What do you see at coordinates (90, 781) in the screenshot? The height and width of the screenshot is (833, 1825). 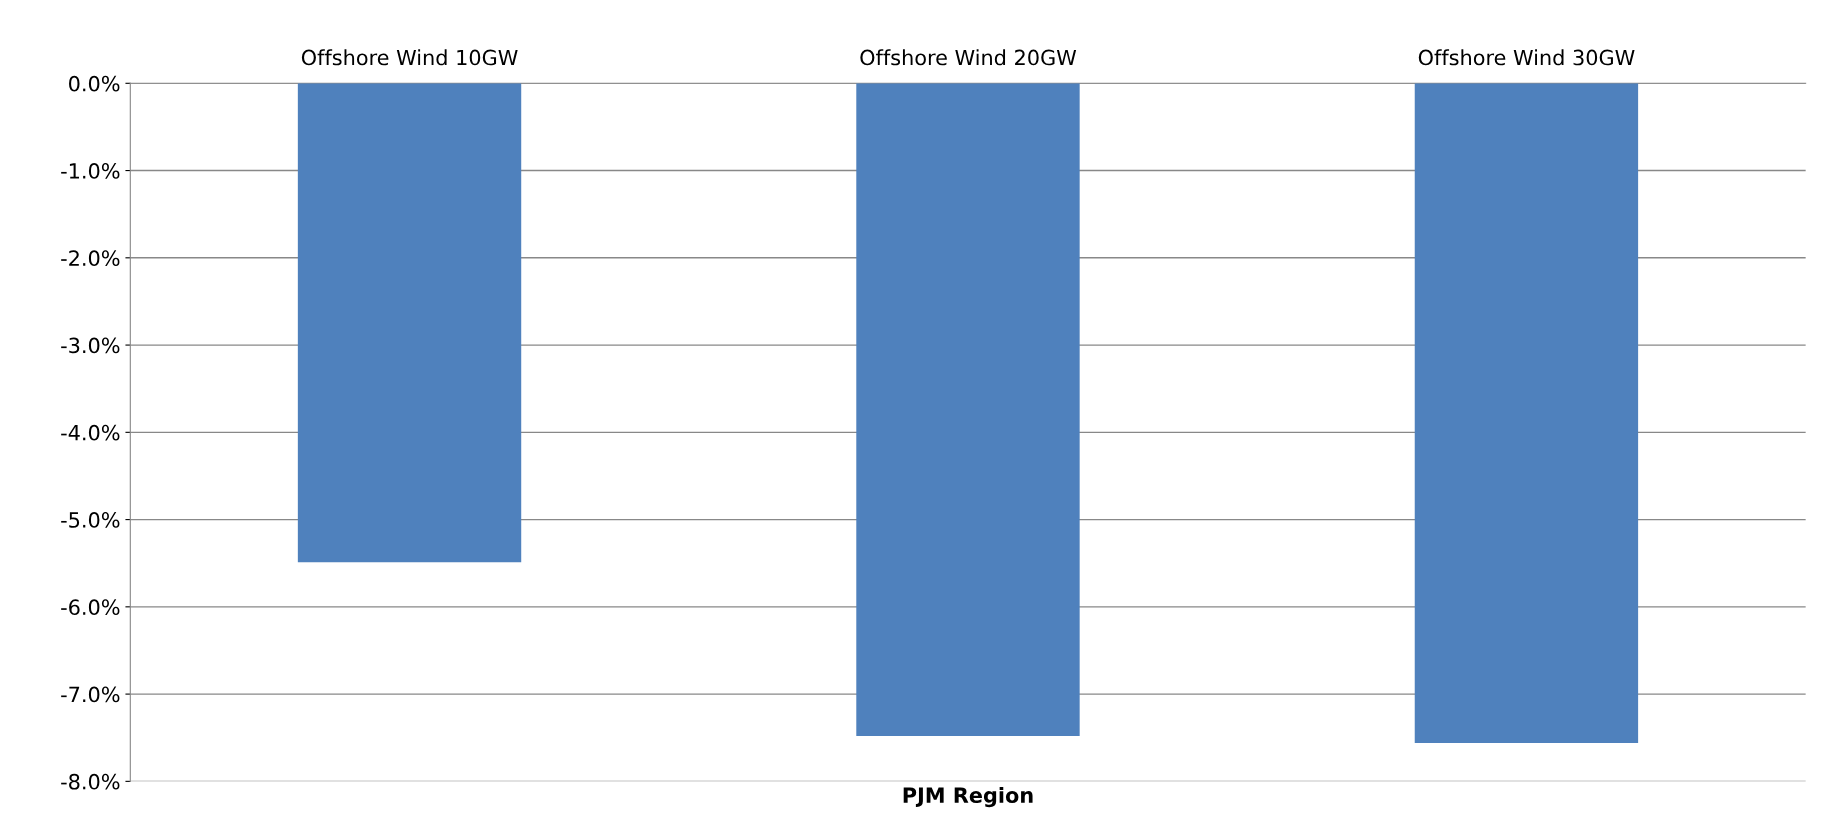 I see `y-tick-label: -8.0%` at bounding box center [90, 781].